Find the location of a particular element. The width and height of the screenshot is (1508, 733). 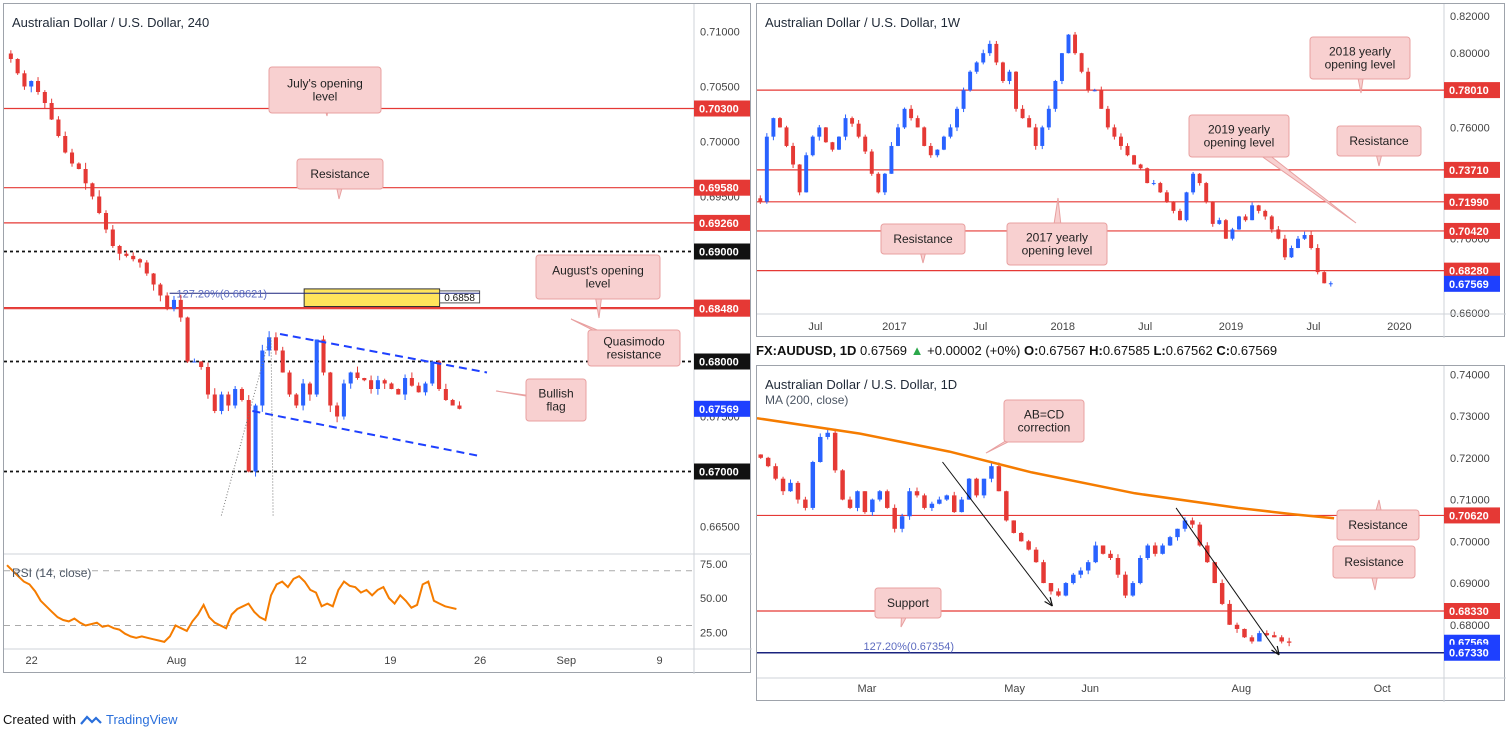

tradingview-brand: TradingView is located at coordinates (141, 719).